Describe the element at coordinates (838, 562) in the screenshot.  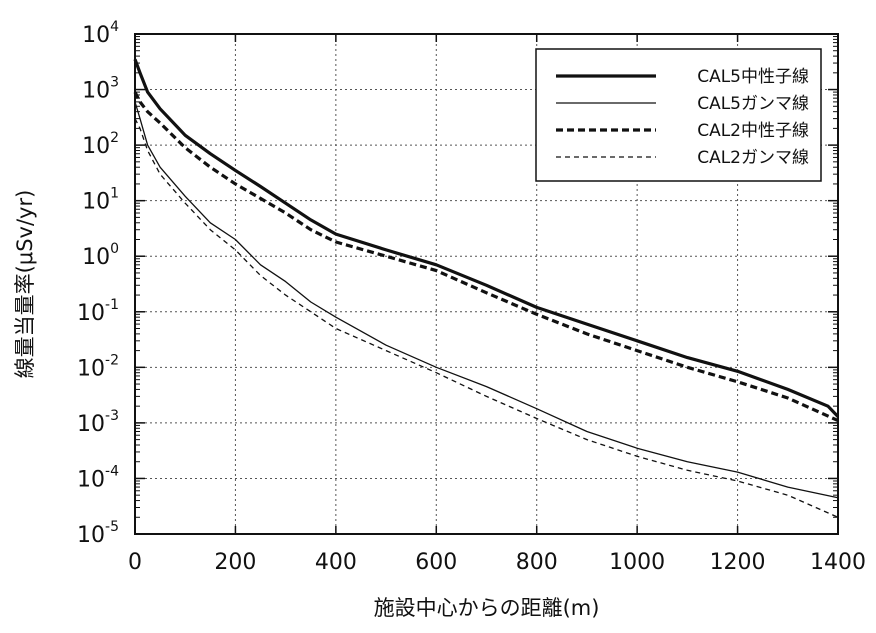
I see `x-tick-label: 1400` at that location.